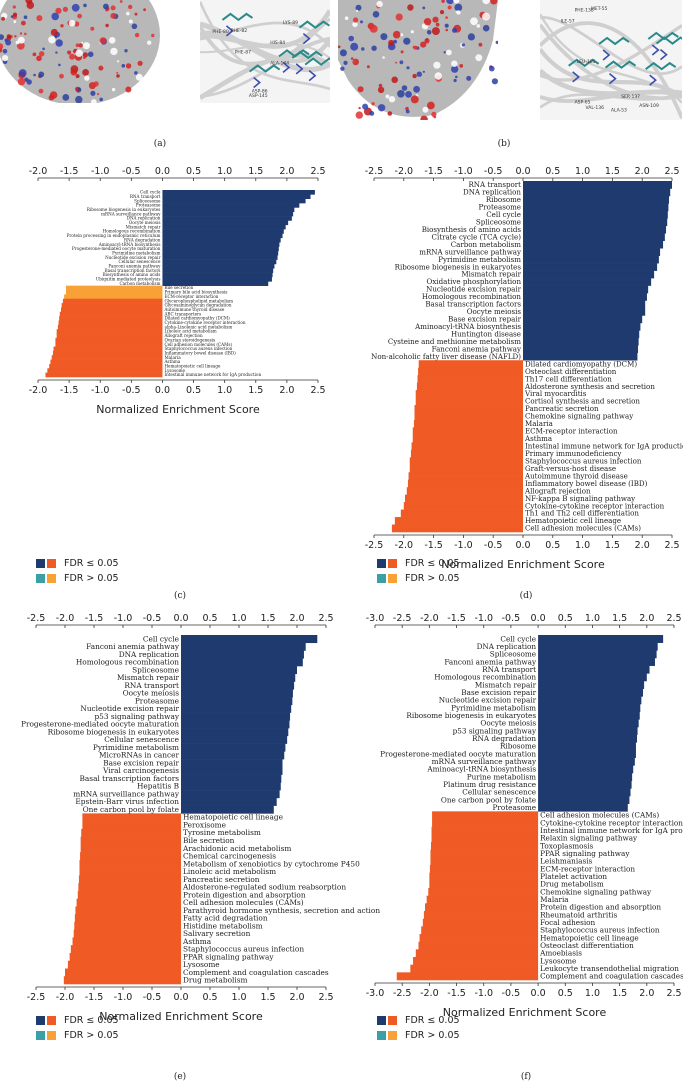  Describe the element at coordinates (151, 693) in the screenshot. I see `category-label: Oocyte meiosis` at that location.